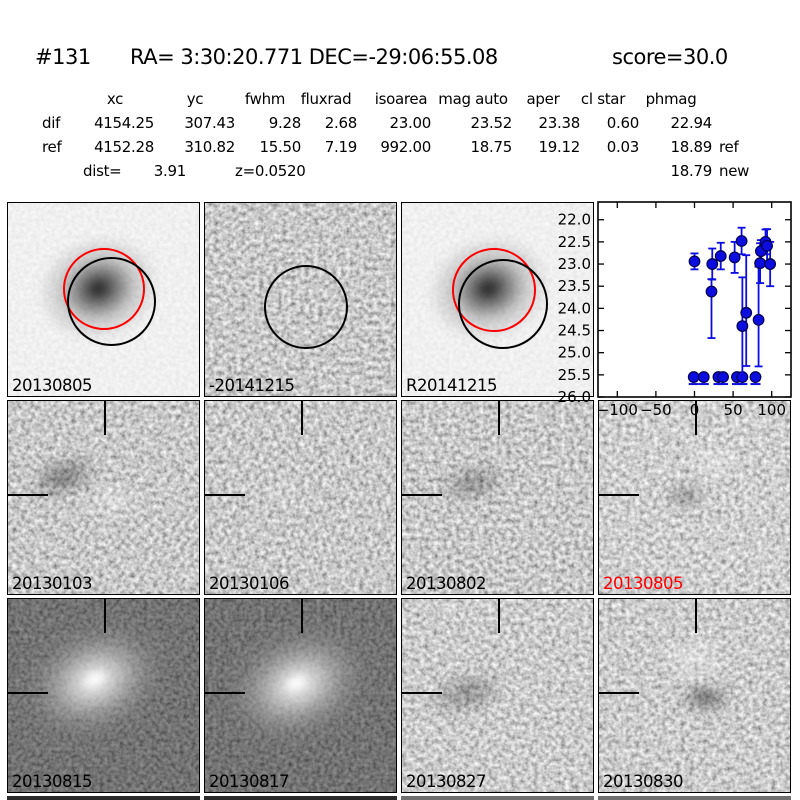 Image resolution: width=800 pixels, height=800 pixels. I want to click on ref-yc: 310.82, so click(209, 147).